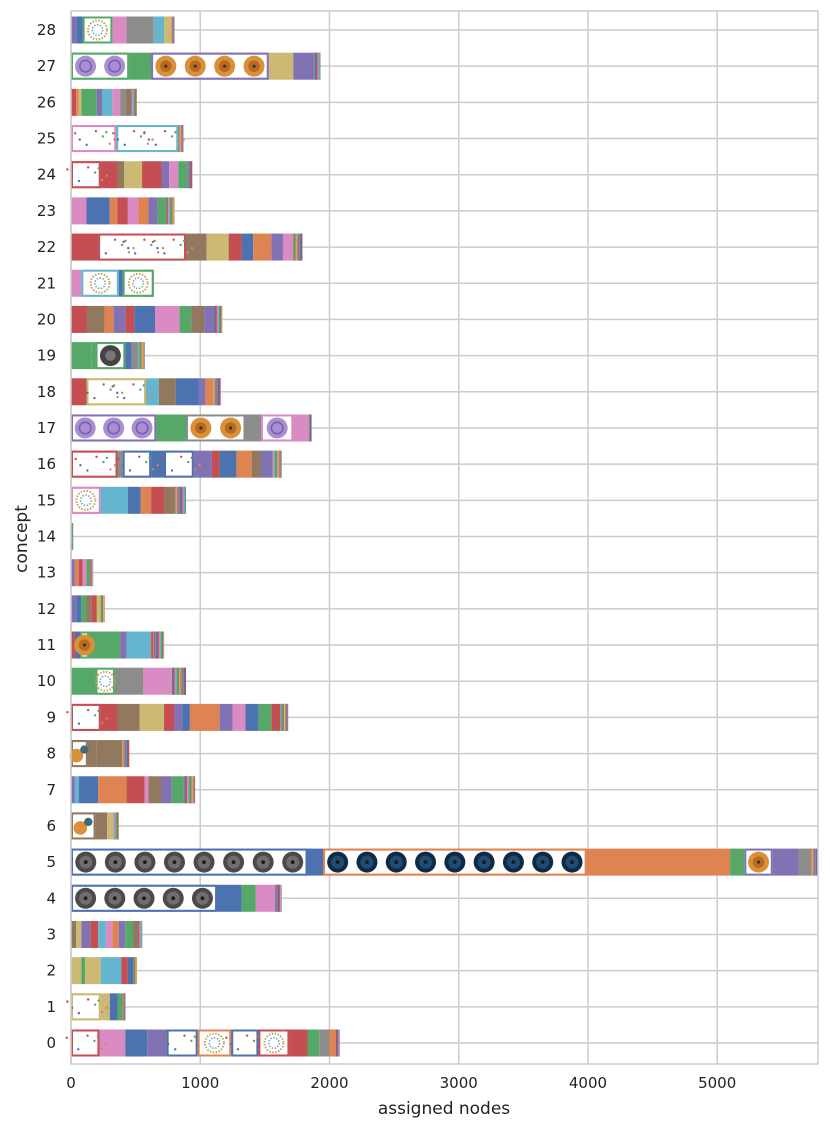 The image size is (830, 1129). Describe the element at coordinates (717, 1083) in the screenshot. I see `x-tick-label: 5000` at that location.